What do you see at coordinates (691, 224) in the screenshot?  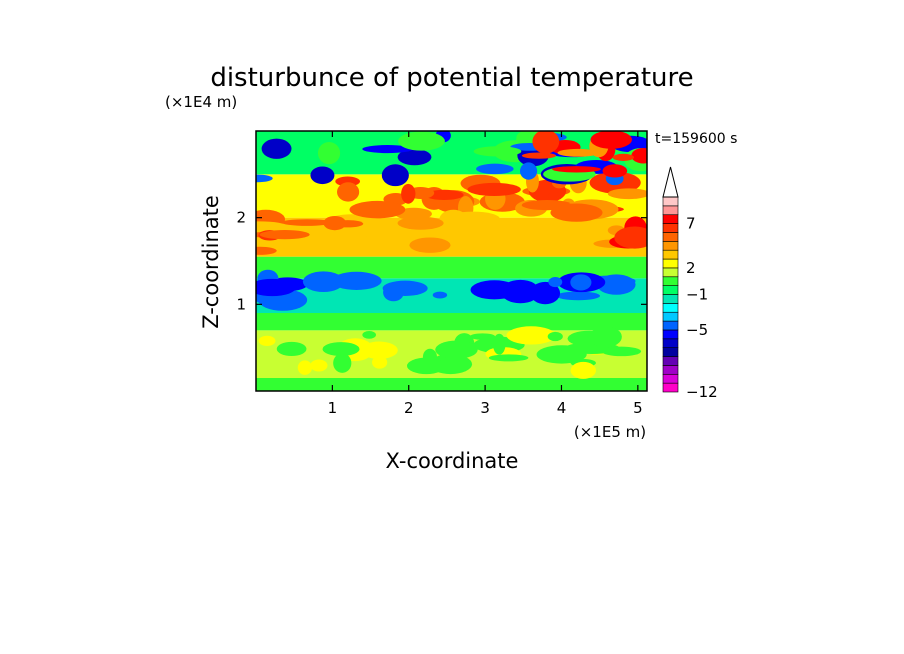 I see `colorbar-label-4: 7` at bounding box center [691, 224].